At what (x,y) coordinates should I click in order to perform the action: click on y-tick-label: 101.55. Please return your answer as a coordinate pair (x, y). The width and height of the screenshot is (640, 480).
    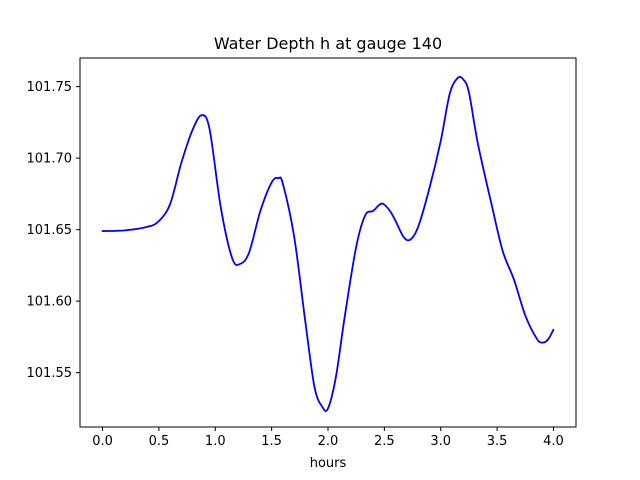
    Looking at the image, I should click on (50, 373).